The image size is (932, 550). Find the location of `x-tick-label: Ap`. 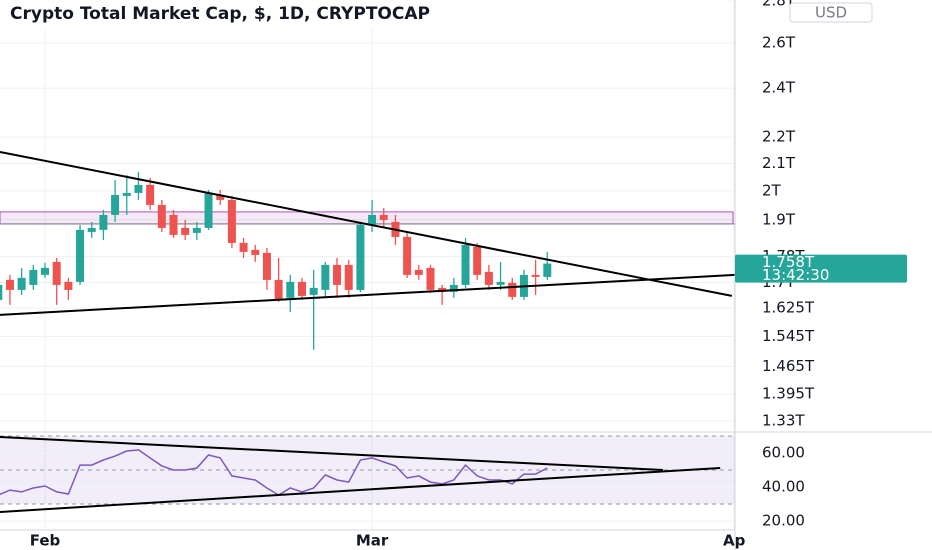

x-tick-label: Ap is located at coordinates (734, 541).